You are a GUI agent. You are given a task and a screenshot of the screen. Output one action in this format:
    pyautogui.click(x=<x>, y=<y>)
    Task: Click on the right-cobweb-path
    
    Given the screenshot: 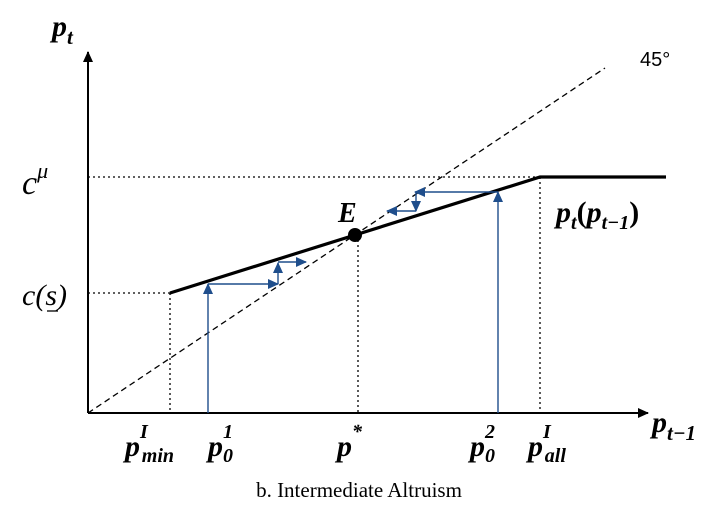 What is the action you would take?
    pyautogui.click(x=444, y=300)
    